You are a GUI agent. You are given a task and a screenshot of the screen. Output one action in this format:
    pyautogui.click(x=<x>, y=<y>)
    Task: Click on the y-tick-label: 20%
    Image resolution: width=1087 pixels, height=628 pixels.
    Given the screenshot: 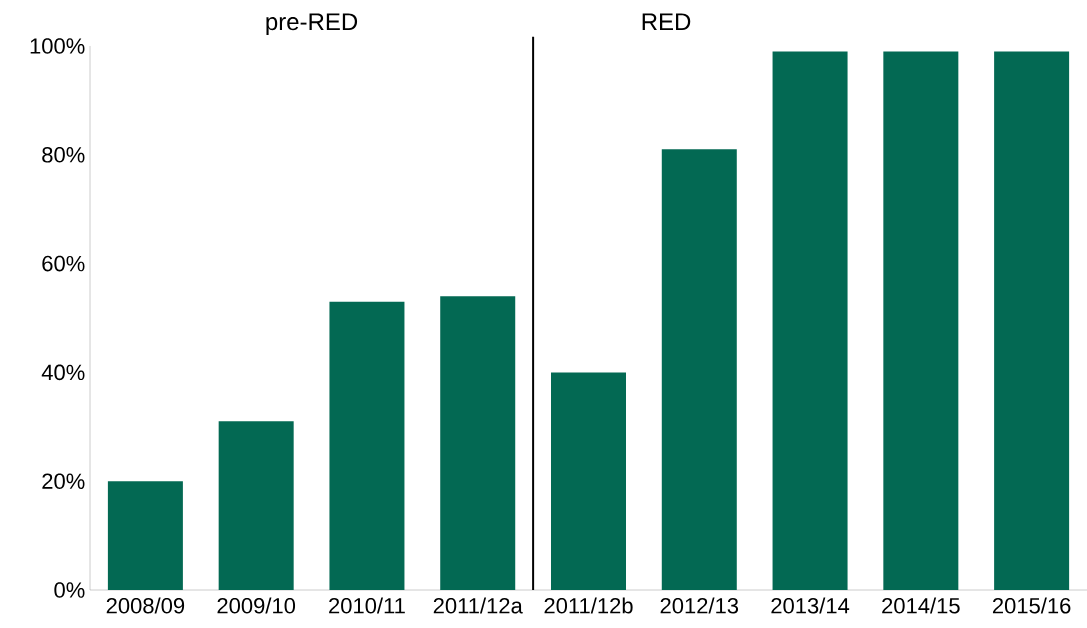 What is the action you would take?
    pyautogui.click(x=63, y=481)
    